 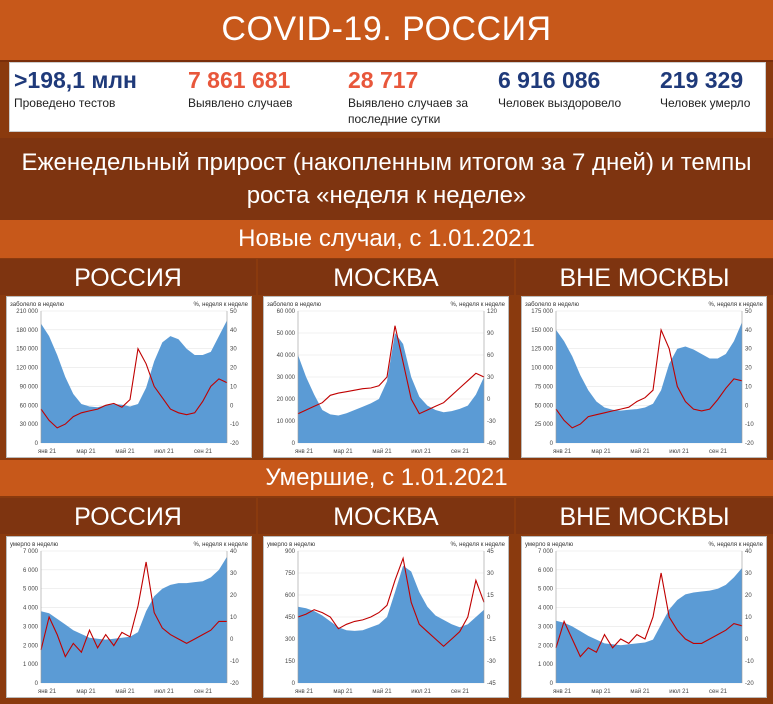 What do you see at coordinates (291, 545) in the screenshot?
I see `y-axis-label-left: умерло в неделю` at bounding box center [291, 545].